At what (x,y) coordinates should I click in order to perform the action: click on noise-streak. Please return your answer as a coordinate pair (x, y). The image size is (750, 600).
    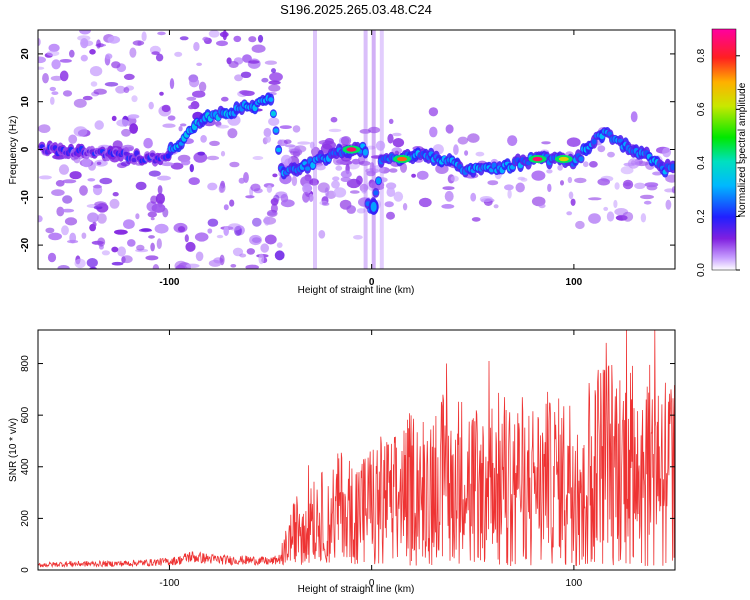
    Looking at the image, I should click on (315, 149).